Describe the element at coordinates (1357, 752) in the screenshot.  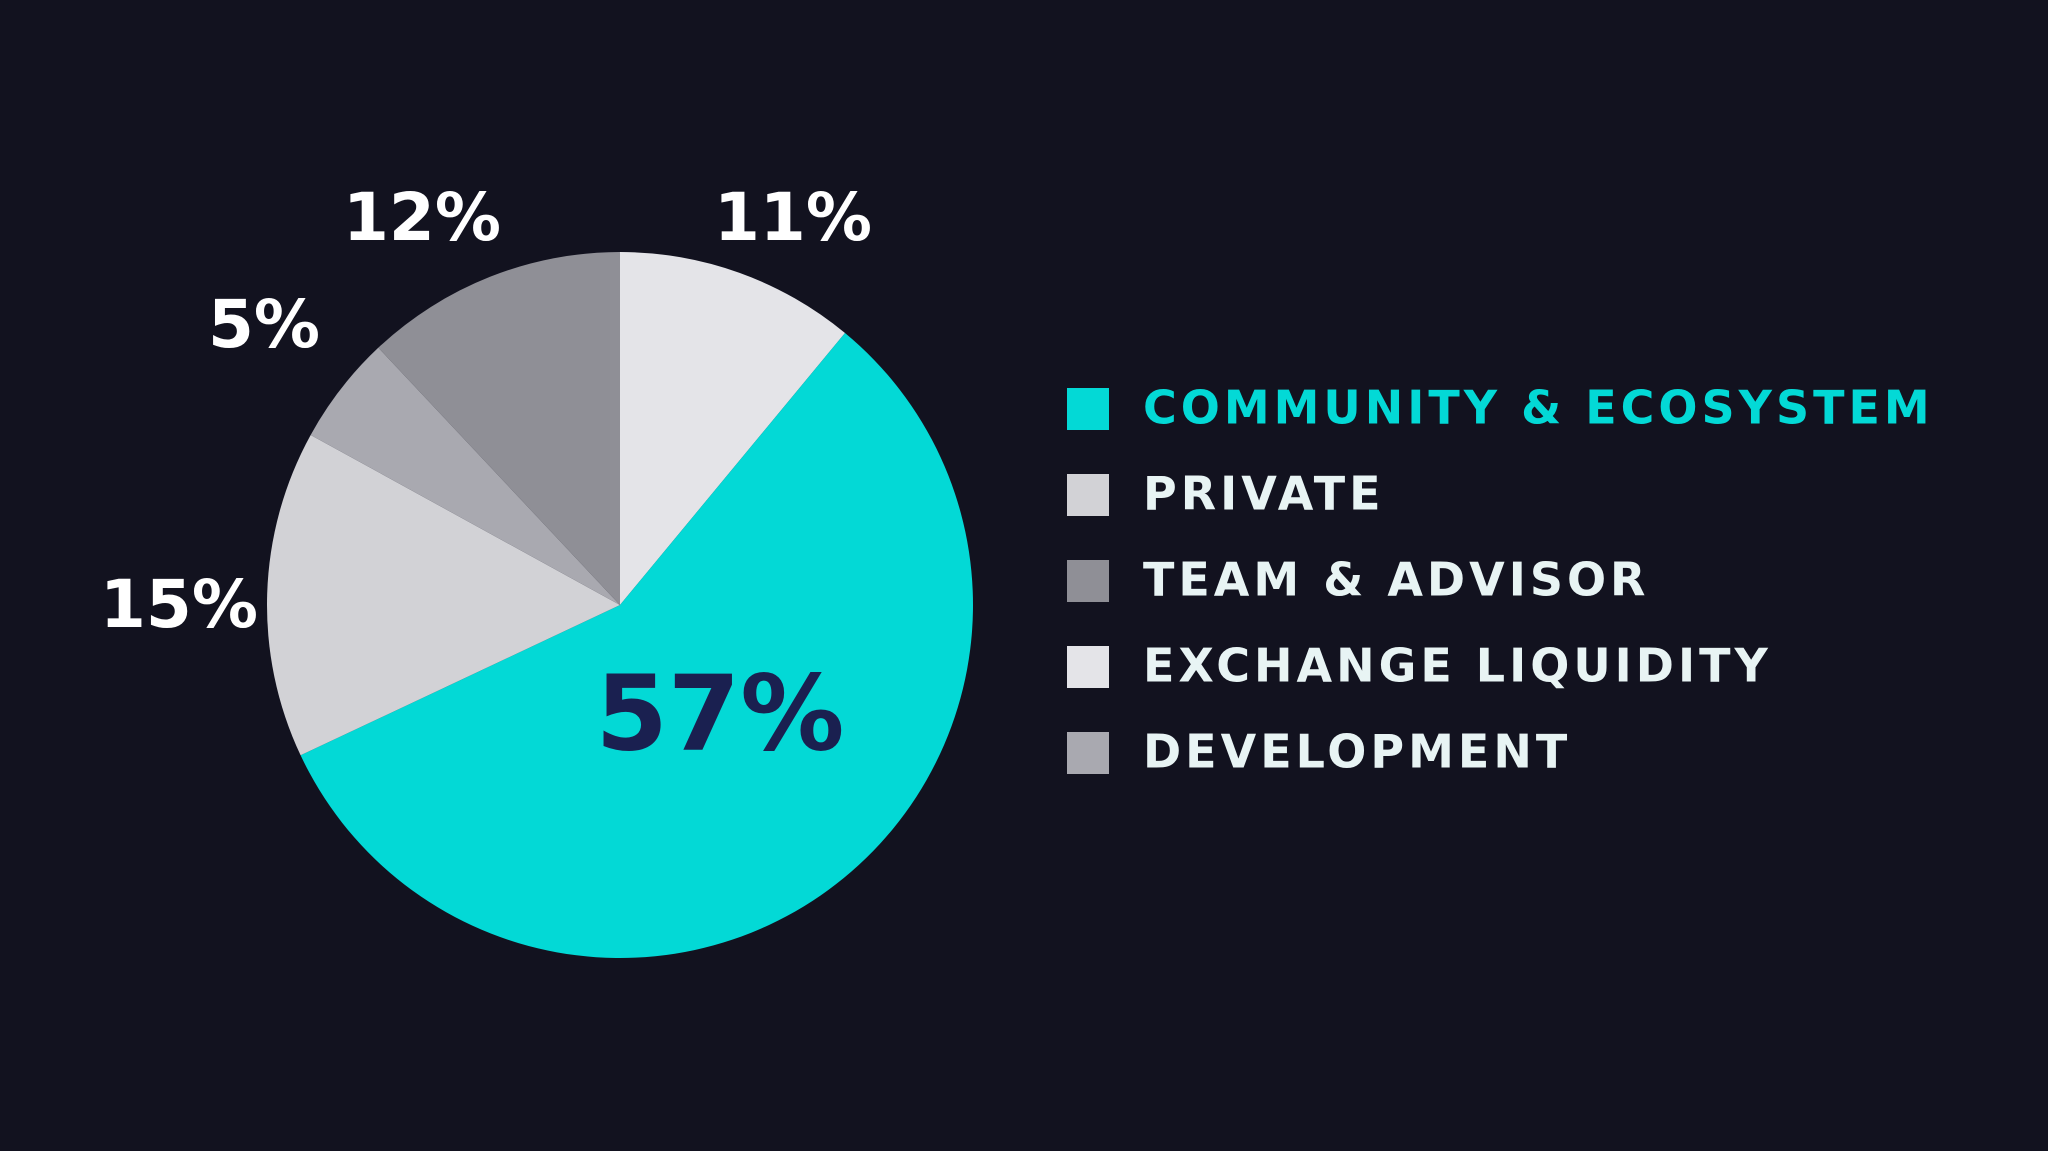
I see `legend-label: DEVELOPMENT` at that location.